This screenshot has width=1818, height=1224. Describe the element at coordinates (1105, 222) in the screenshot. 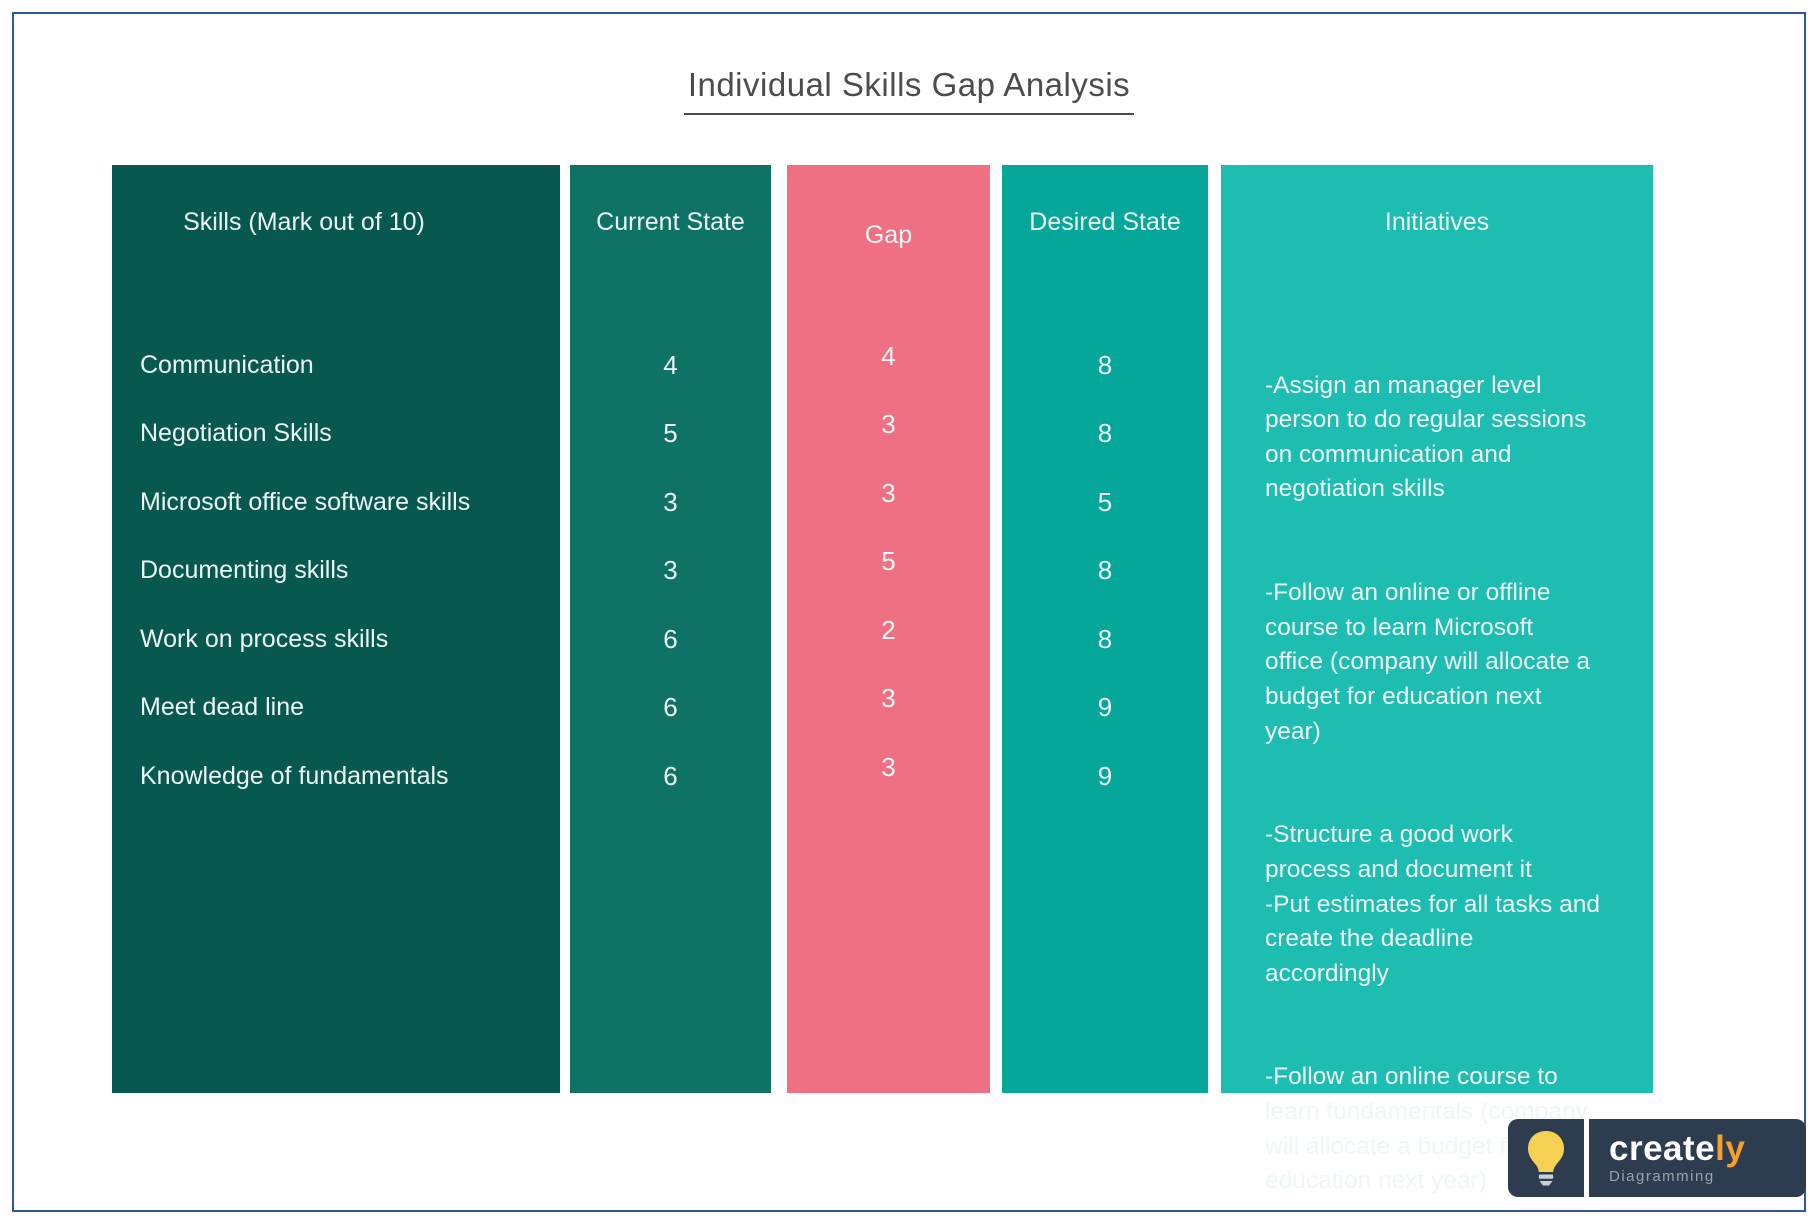

I see `desired-state-column-header: Desired State` at that location.